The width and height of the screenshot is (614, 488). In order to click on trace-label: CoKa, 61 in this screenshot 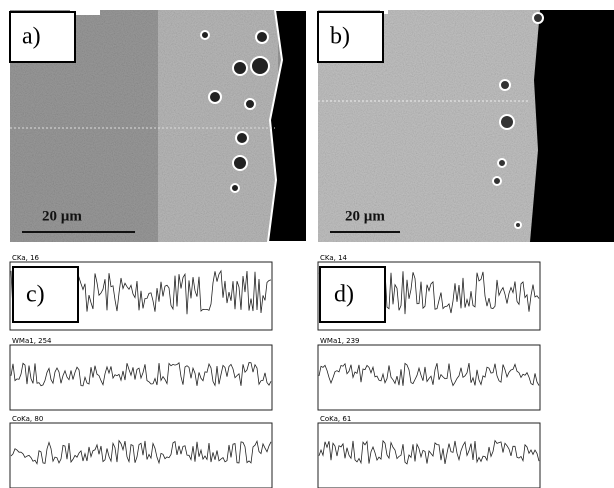, I will do `click(335, 419)`.